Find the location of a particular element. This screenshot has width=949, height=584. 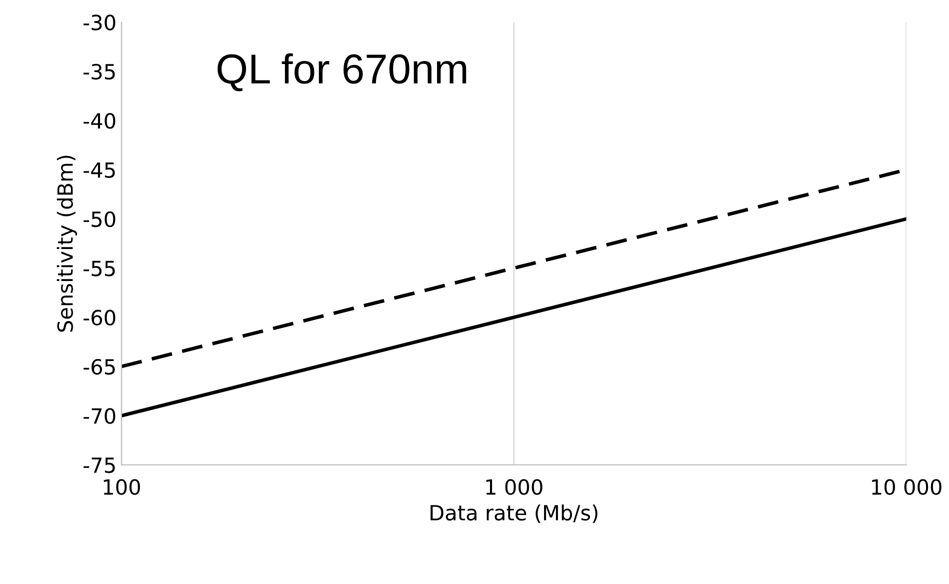

x-tick-label: 10 000 is located at coordinates (907, 487).